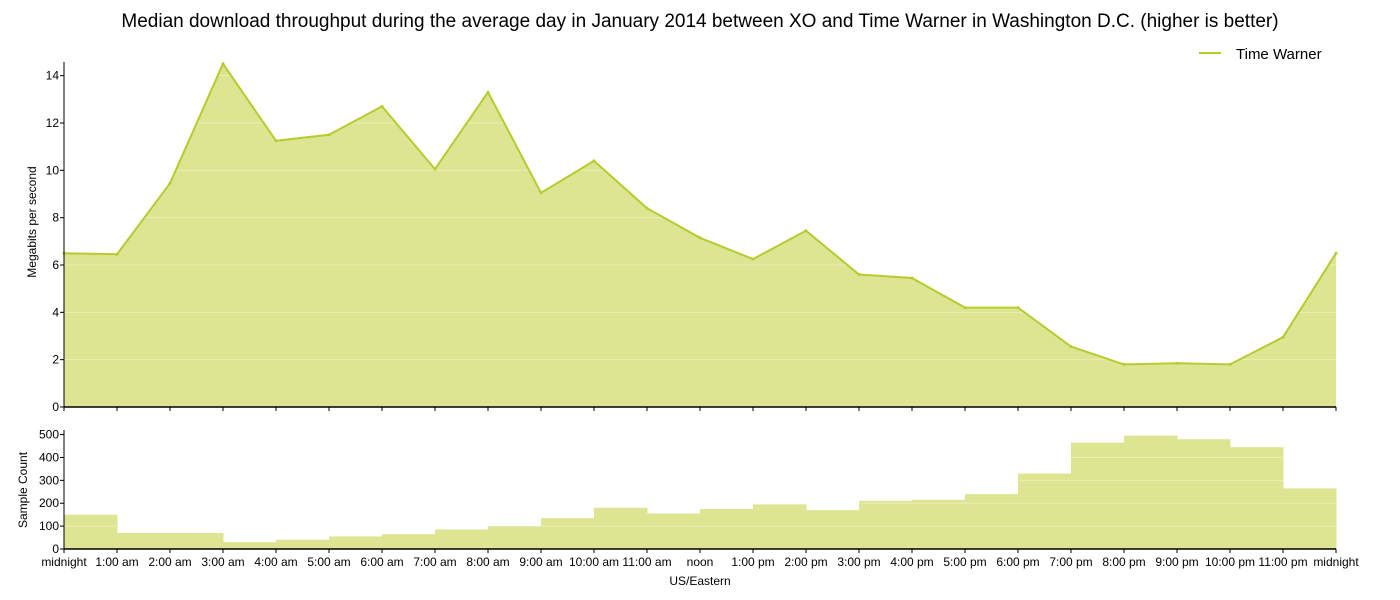 Image resolution: width=1400 pixels, height=600 pixels. What do you see at coordinates (222, 562) in the screenshot?
I see `x-tick-label-3-00-am-3: 3:00 am` at bounding box center [222, 562].